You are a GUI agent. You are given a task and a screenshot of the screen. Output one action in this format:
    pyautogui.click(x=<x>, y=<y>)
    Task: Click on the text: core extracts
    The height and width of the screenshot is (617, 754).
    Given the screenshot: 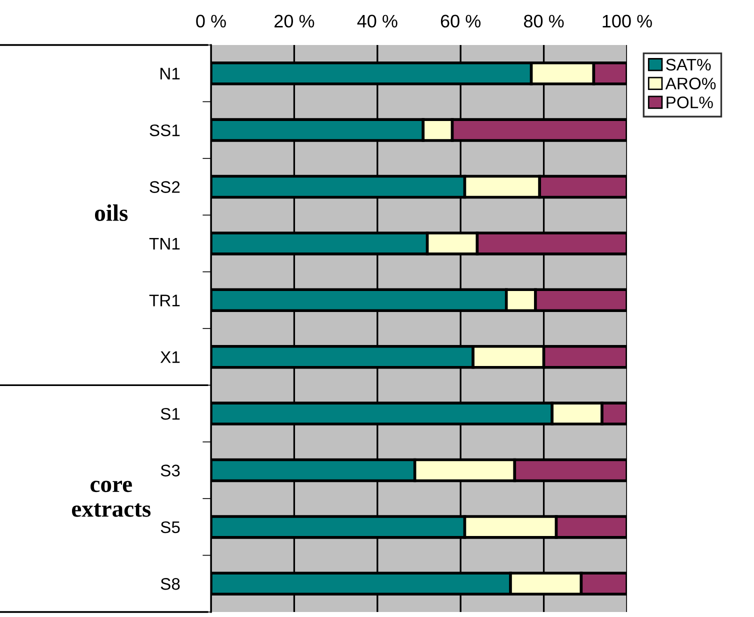 What is the action you would take?
    pyautogui.click(x=111, y=498)
    